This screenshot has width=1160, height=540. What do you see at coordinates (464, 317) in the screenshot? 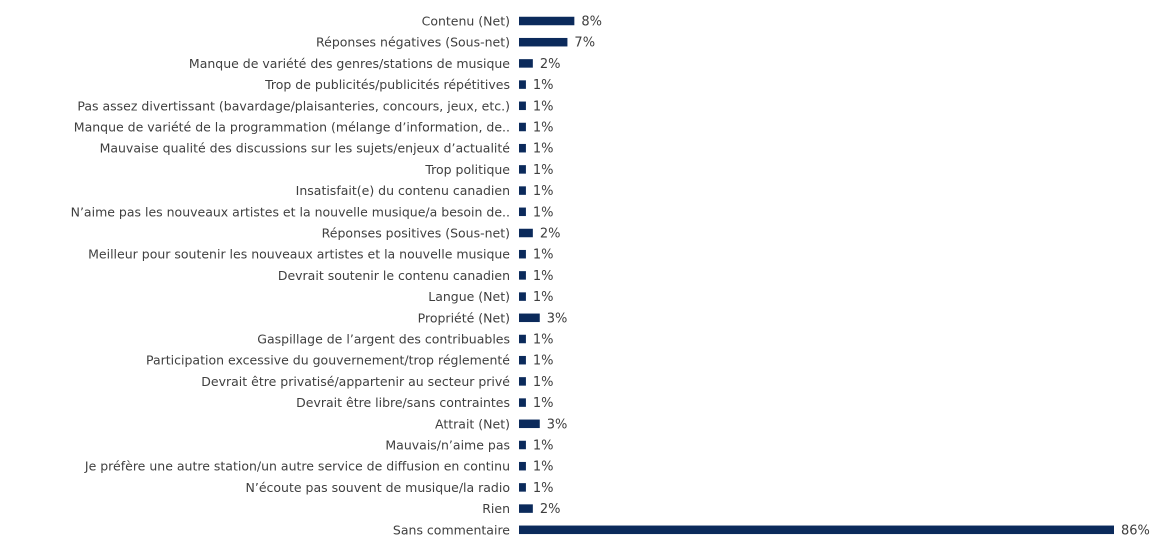
I see `category-label: Propriété (Net)` at bounding box center [464, 317].